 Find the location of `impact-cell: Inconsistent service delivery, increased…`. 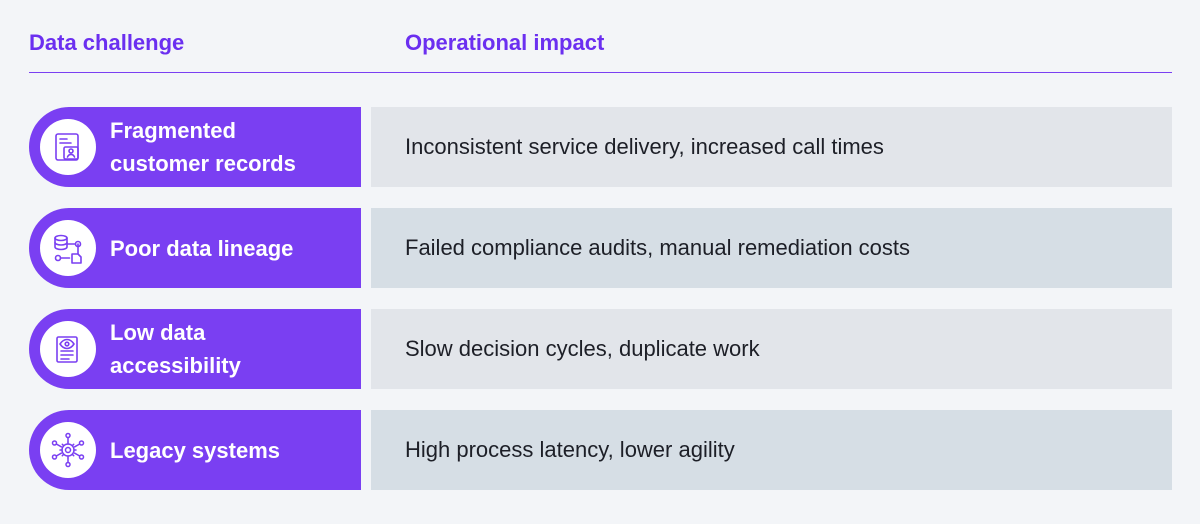

impact-cell: Inconsistent service delivery, increased… is located at coordinates (771, 147).